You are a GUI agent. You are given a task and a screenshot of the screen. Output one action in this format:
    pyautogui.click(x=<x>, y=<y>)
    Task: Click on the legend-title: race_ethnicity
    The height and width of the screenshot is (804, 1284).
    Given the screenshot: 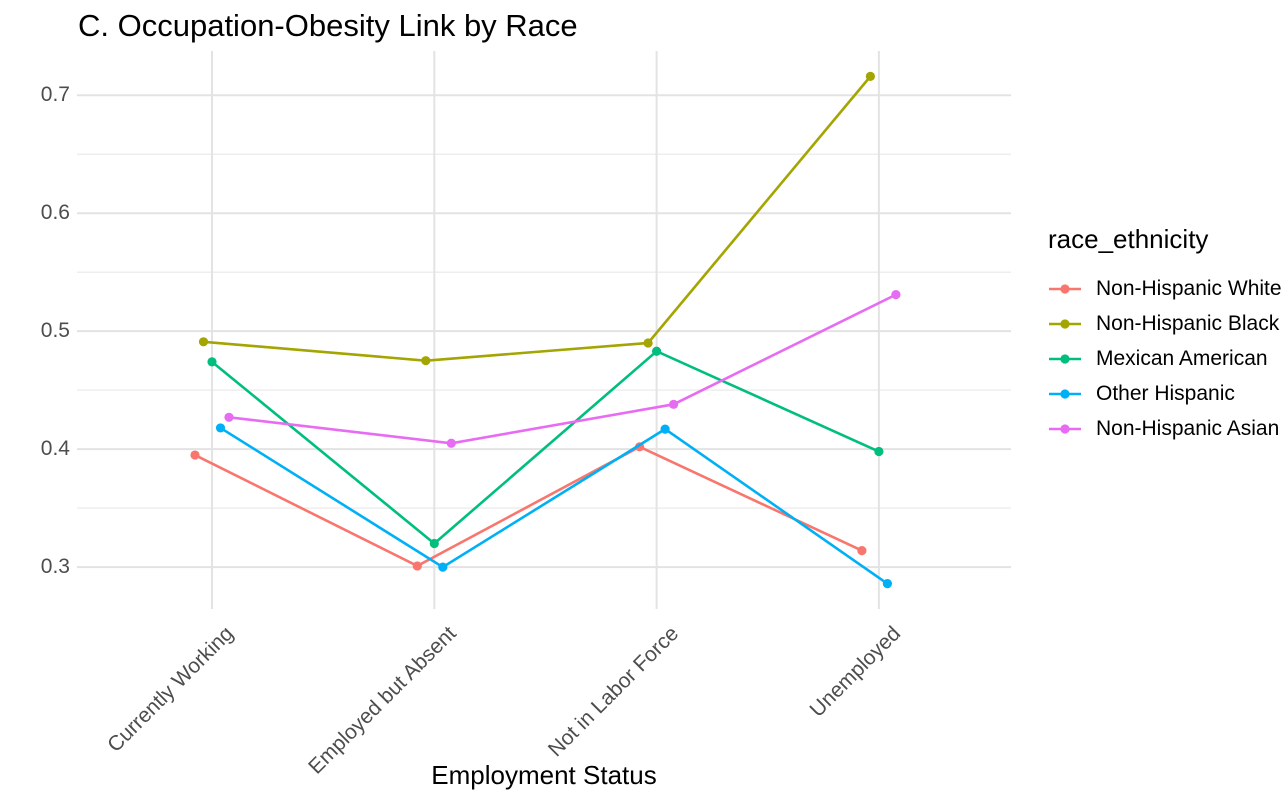 What is the action you would take?
    pyautogui.click(x=1128, y=239)
    